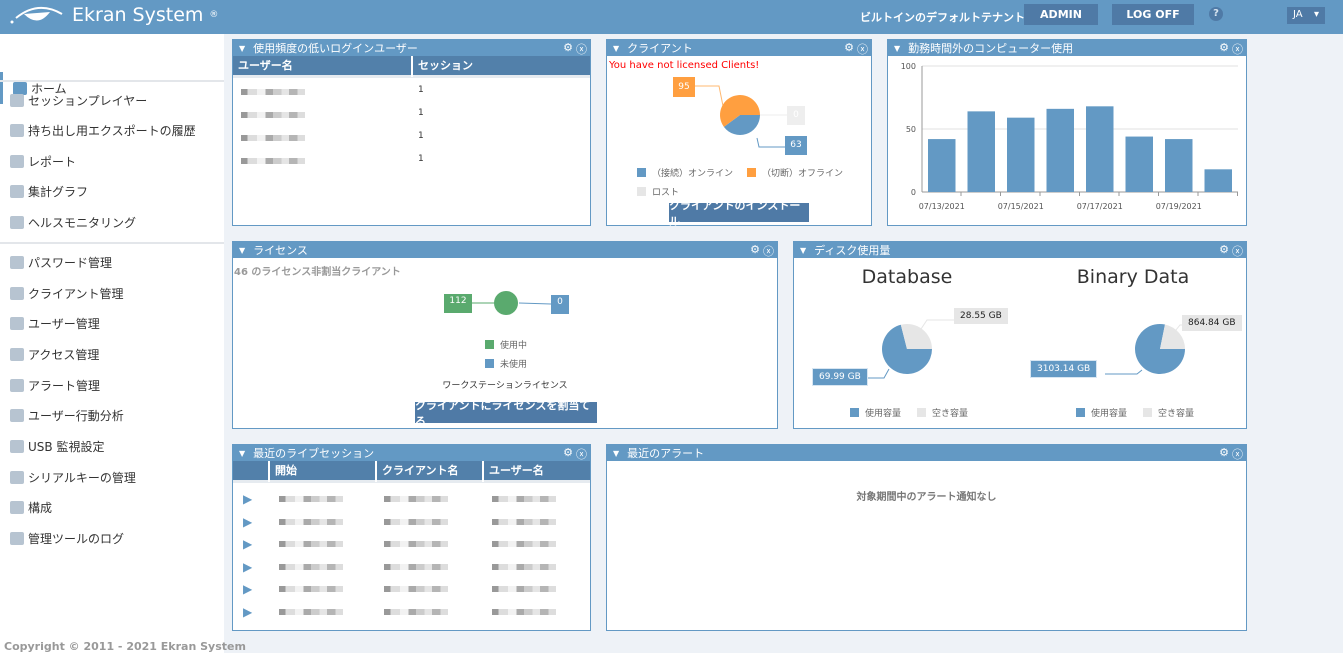 The height and width of the screenshot is (653, 1343). What do you see at coordinates (55, 385) in the screenshot?
I see `sidebar-item: アラート管理` at bounding box center [55, 385].